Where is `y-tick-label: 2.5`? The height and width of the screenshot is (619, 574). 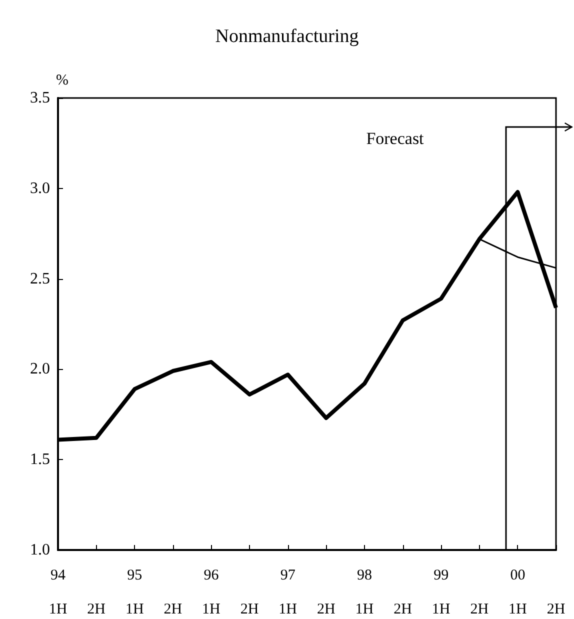 y-tick-label: 2.5 is located at coordinates (40, 279).